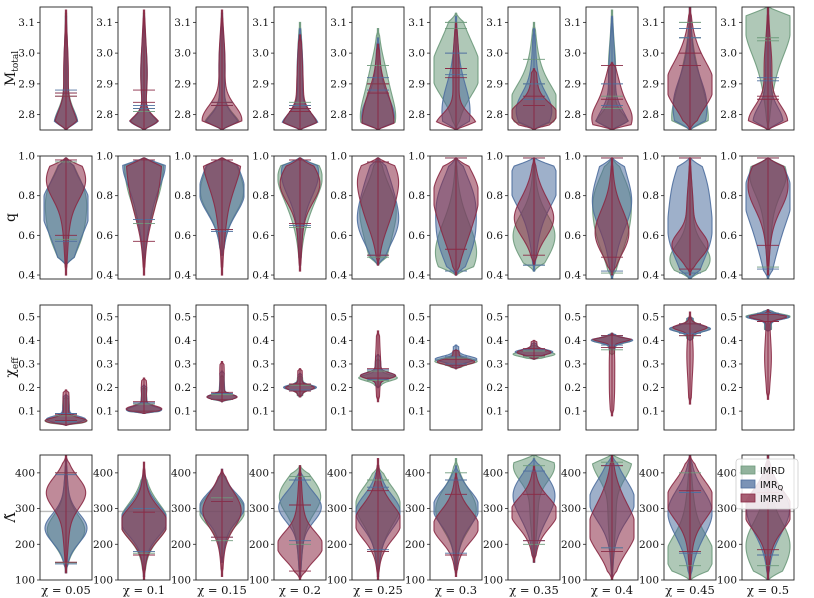 This screenshot has width=814, height=598. Describe the element at coordinates (55, 367) in the screenshot. I see `panel-chieff-1: 0.1 0.2 0.3 0.4 0.5` at that location.